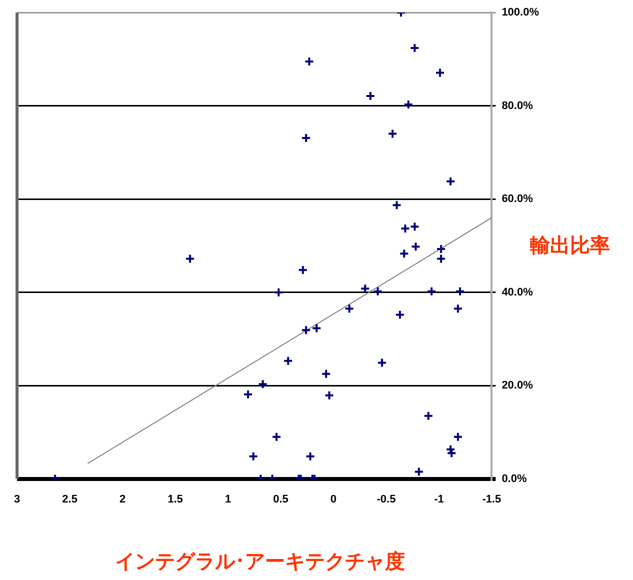  What do you see at coordinates (518, 386) in the screenshot?
I see `y-tick-label: 20.0%` at bounding box center [518, 386].